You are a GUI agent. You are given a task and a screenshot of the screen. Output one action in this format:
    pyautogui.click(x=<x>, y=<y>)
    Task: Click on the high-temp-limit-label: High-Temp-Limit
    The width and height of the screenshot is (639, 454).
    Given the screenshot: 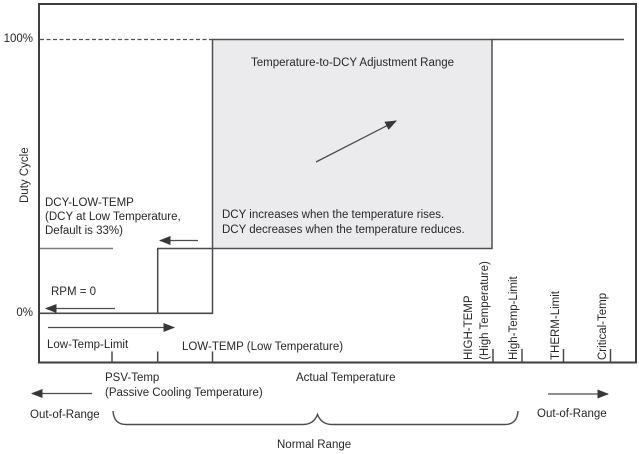 What is the action you would take?
    pyautogui.click(x=514, y=318)
    